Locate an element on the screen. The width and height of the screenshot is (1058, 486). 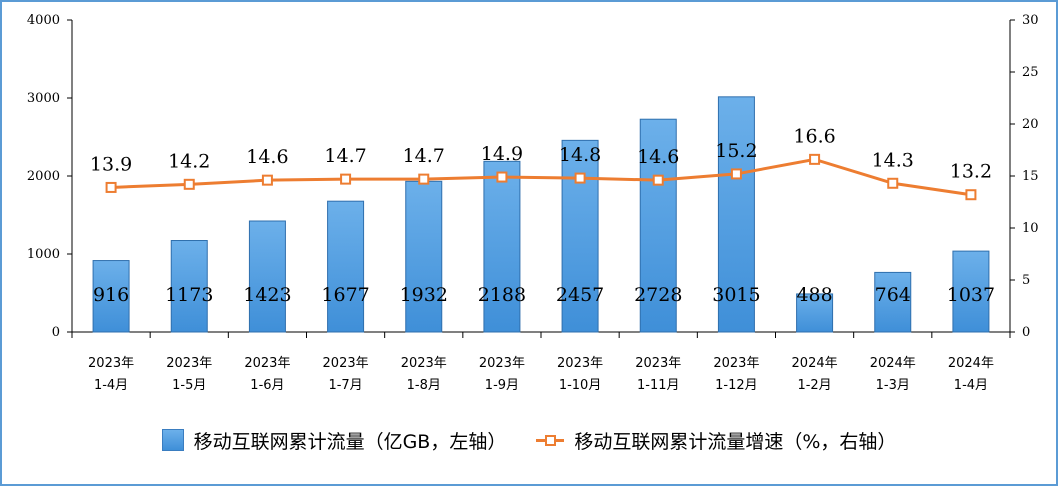
left-axis-tick-label: 1000 is located at coordinates (43, 254).